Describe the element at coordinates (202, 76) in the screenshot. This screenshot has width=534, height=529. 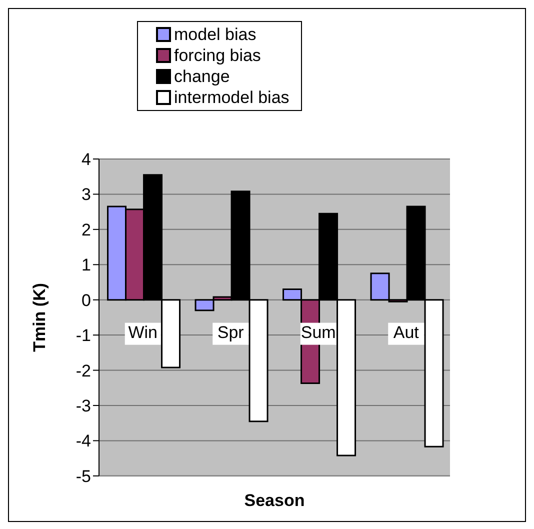
I see `legend-label: change` at that location.